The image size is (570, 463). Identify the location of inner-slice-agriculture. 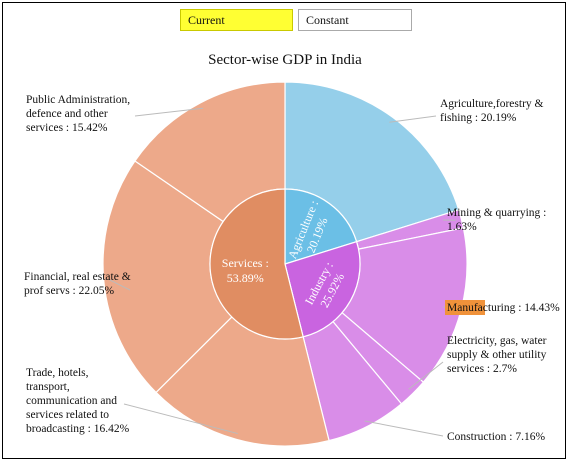
(321, 226).